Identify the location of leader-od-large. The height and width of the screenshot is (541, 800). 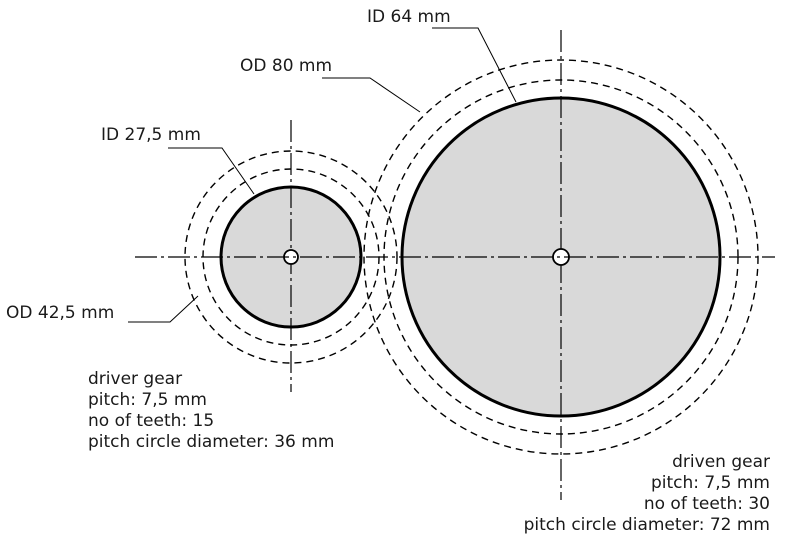
(371, 95).